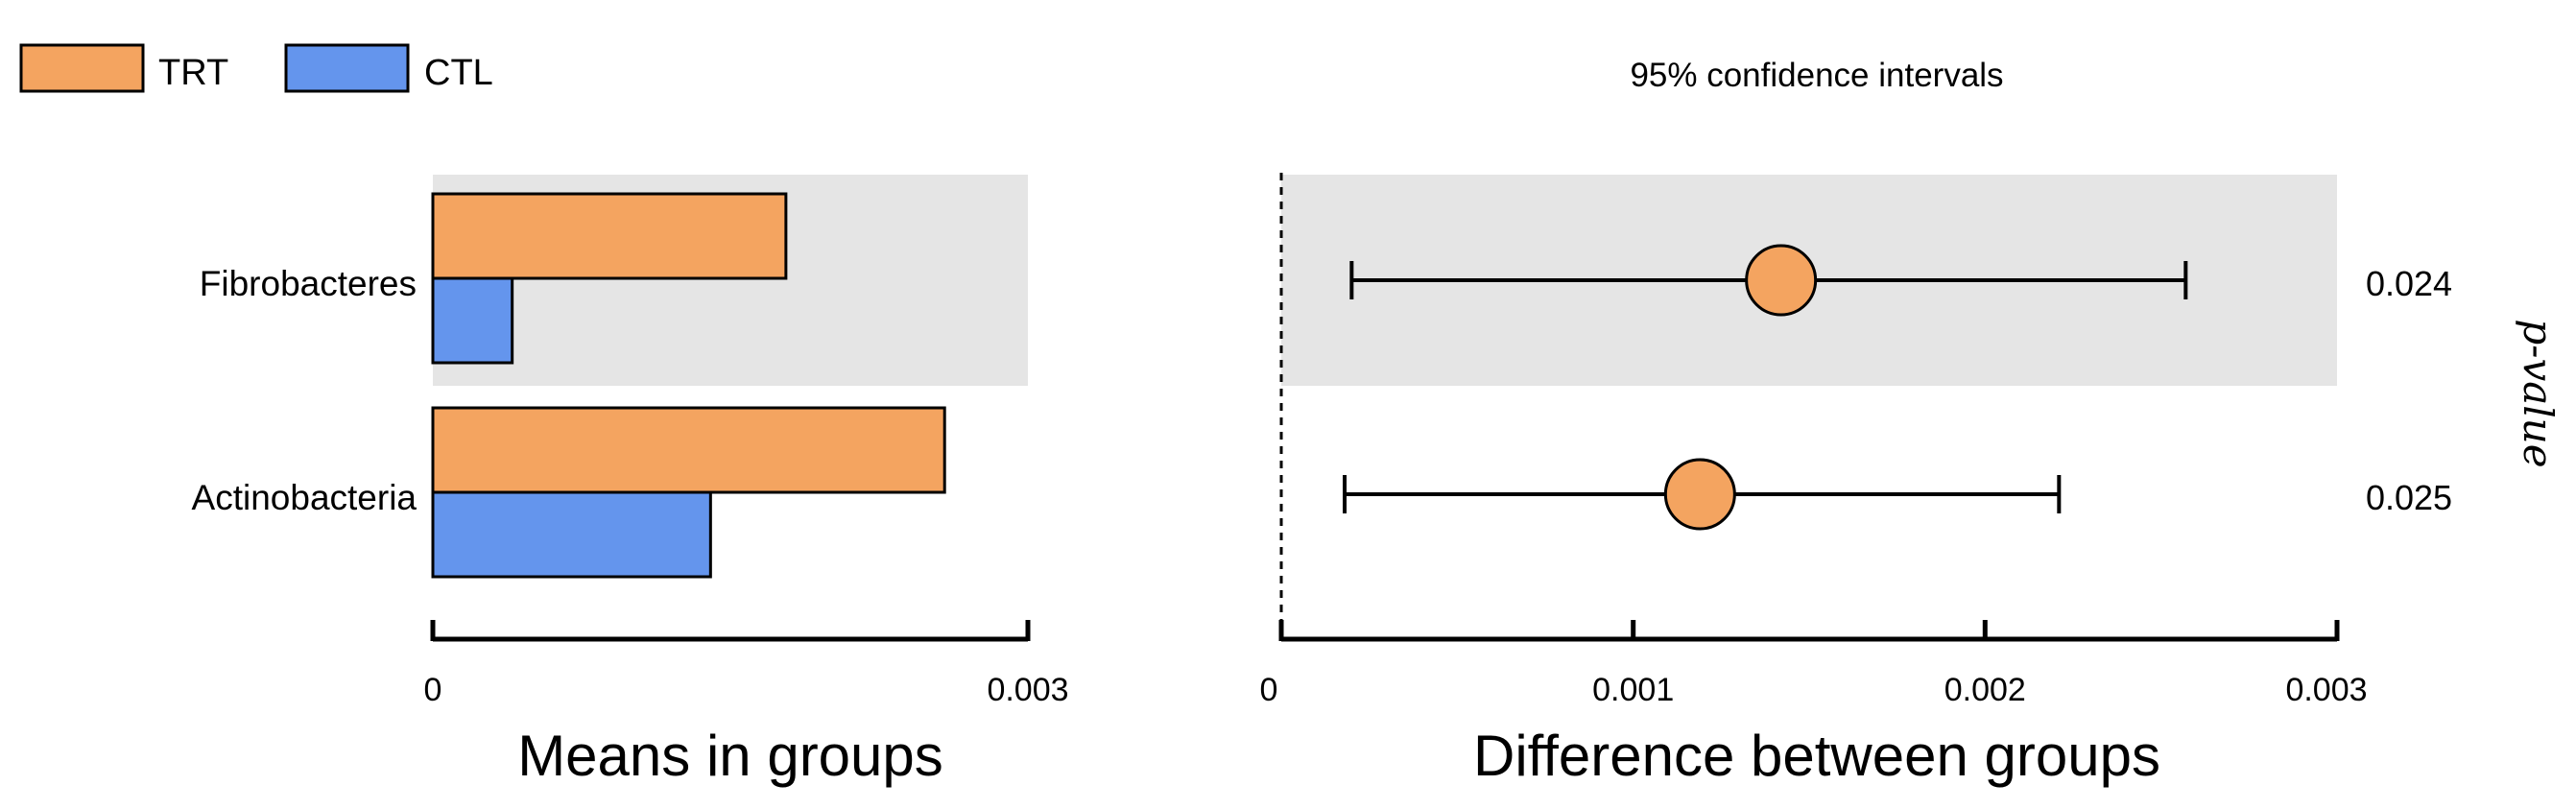 Image resolution: width=2576 pixels, height=809 pixels. I want to click on difference-tick-label-2: 0.002, so click(1985, 690).